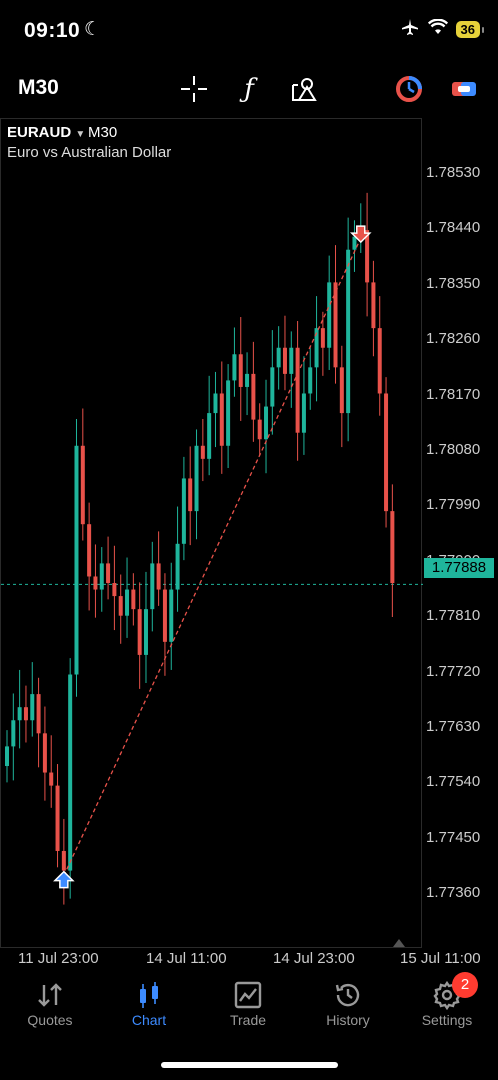  What do you see at coordinates (360, 234) in the screenshot?
I see `sell-arrow-icon` at bounding box center [360, 234].